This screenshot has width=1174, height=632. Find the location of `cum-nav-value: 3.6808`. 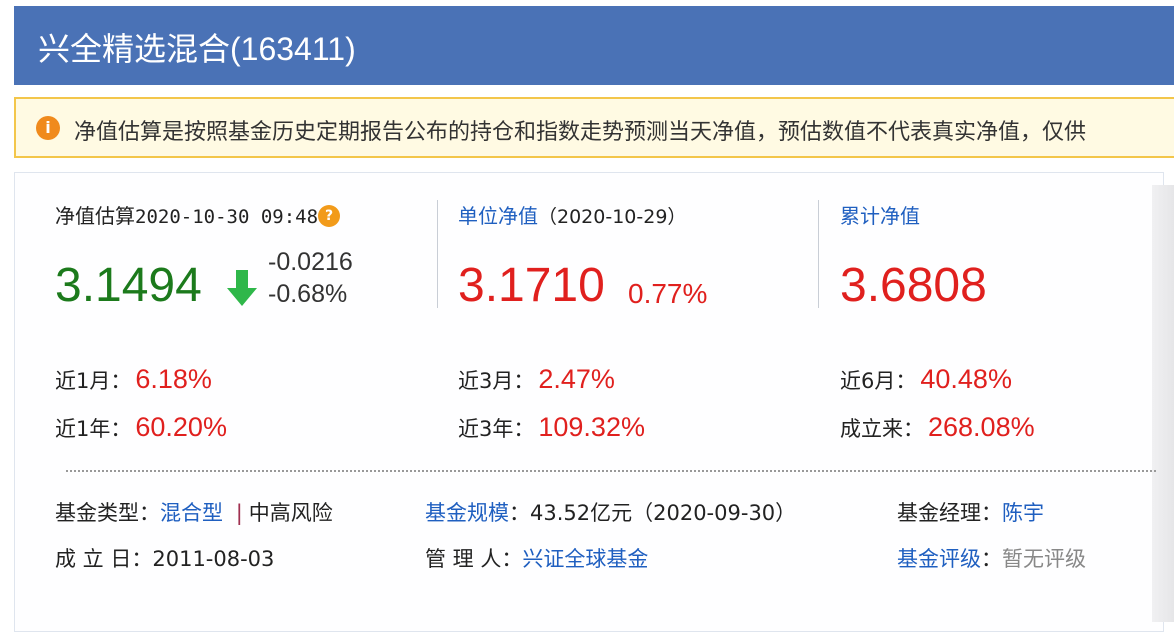

cum-nav-value: 3.6808 is located at coordinates (913, 285).